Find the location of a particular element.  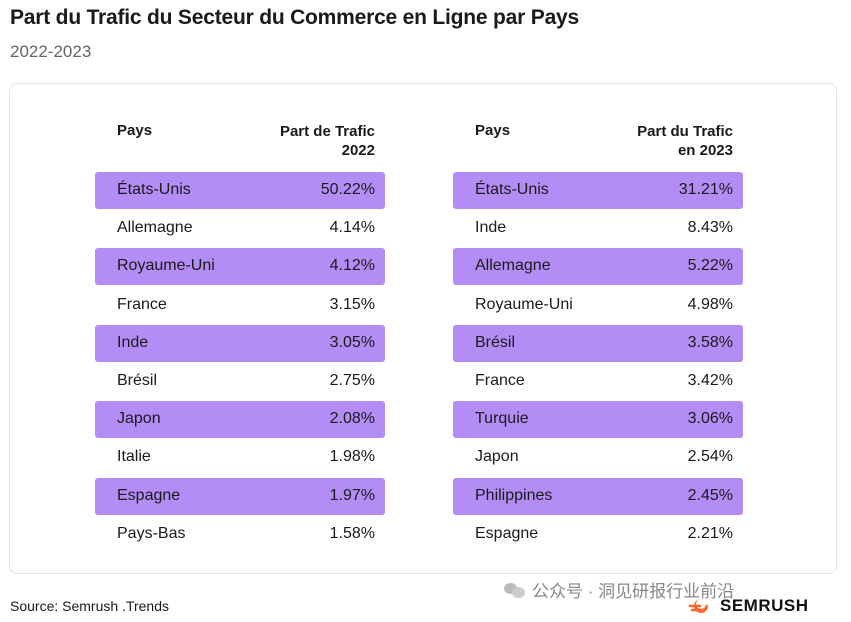

table-row: France 3.42% is located at coordinates (598, 381).